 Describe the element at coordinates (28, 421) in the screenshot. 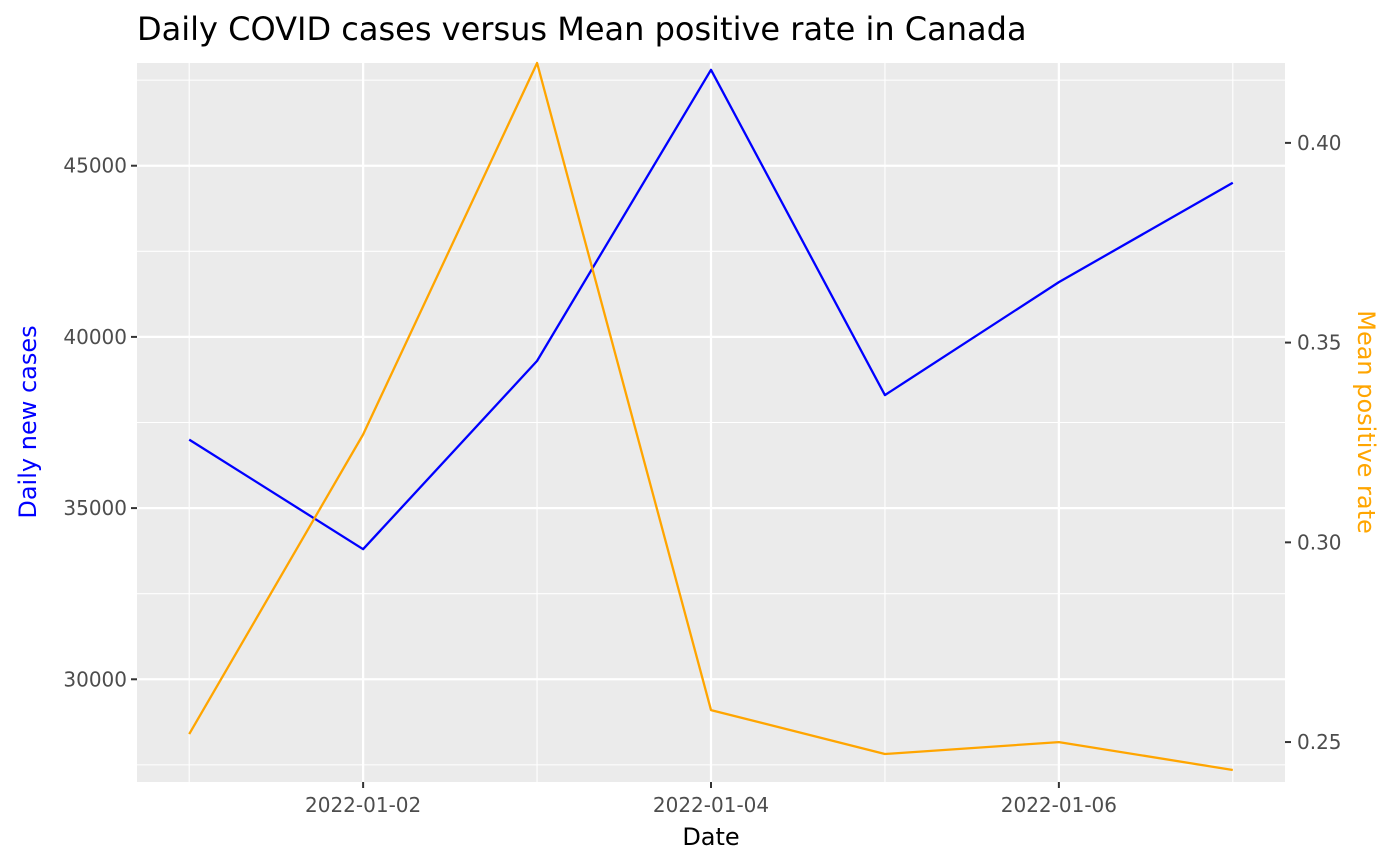

I see `left-y-axis-title: Daily new cases` at that location.